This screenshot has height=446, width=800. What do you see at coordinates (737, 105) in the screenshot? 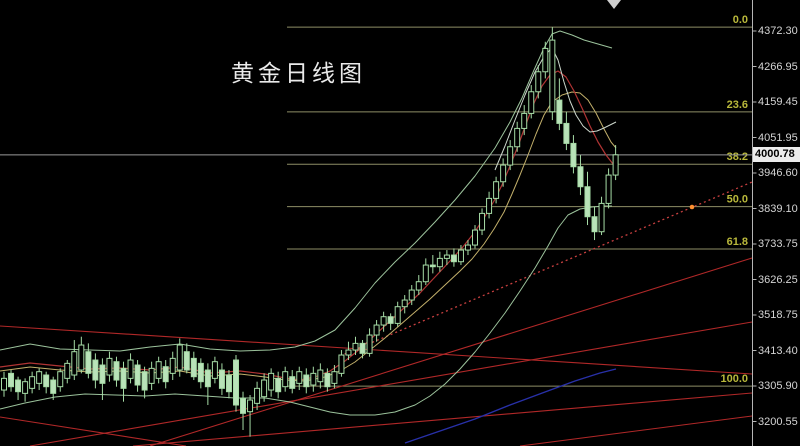
I see `fib-label-23.6: 23.6` at bounding box center [737, 105].